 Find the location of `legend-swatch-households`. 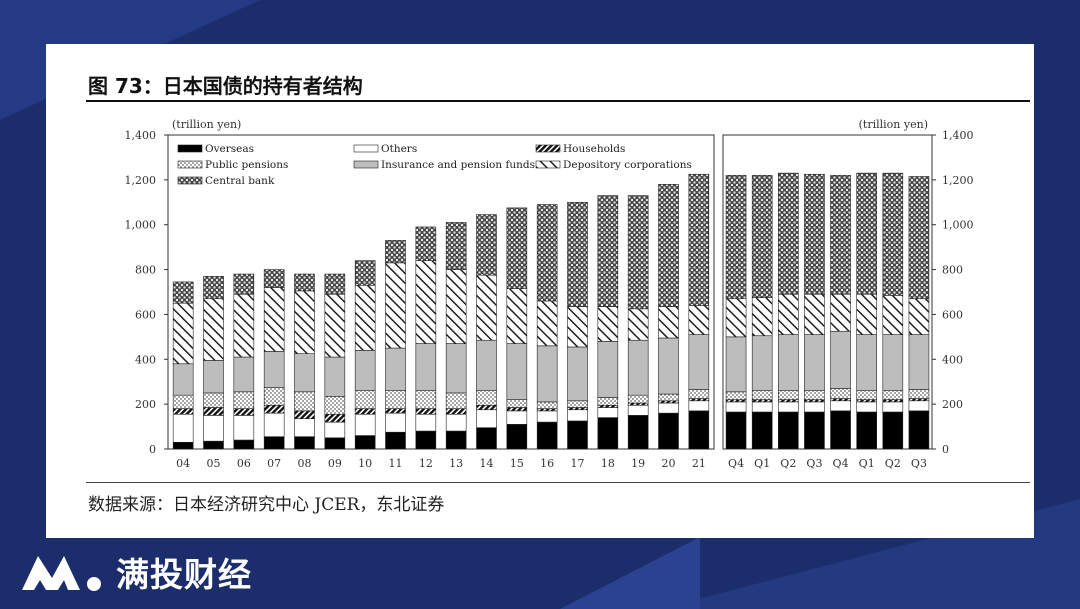

legend-swatch-households is located at coordinates (548, 148).